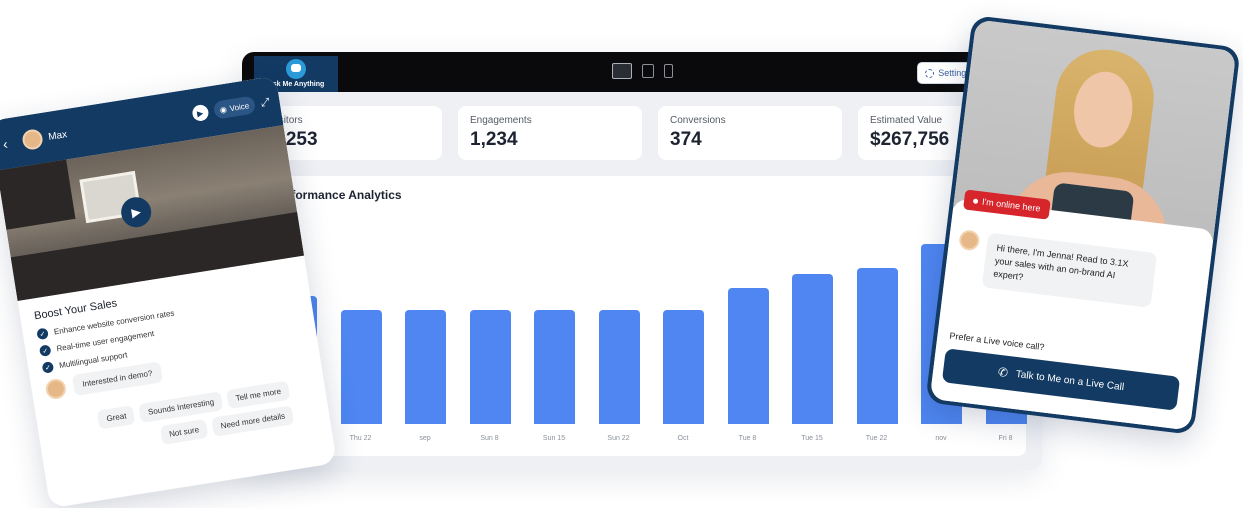 Image resolution: width=1243 pixels, height=508 pixels. I want to click on x-tick-label: Tue 8, so click(747, 438).